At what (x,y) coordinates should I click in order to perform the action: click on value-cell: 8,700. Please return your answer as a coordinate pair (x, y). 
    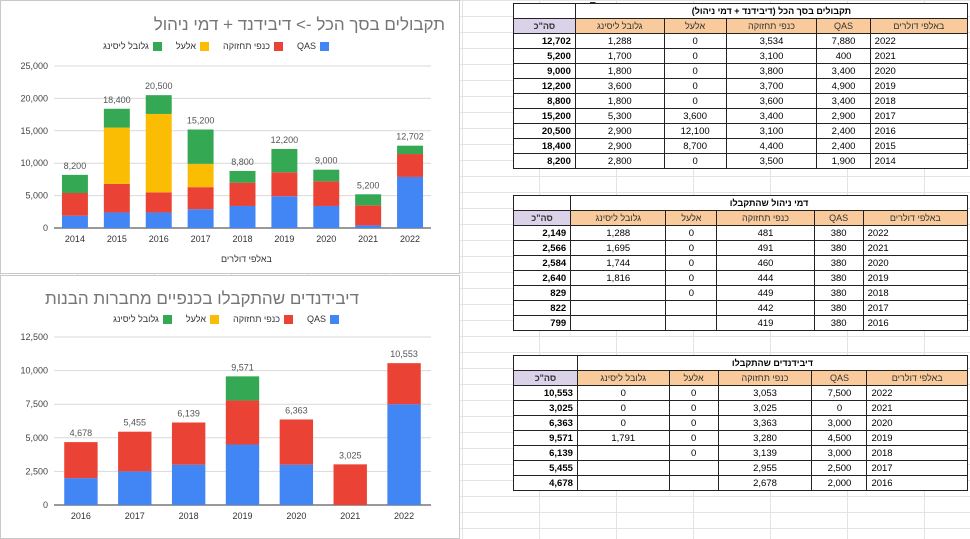
    Looking at the image, I should click on (695, 146).